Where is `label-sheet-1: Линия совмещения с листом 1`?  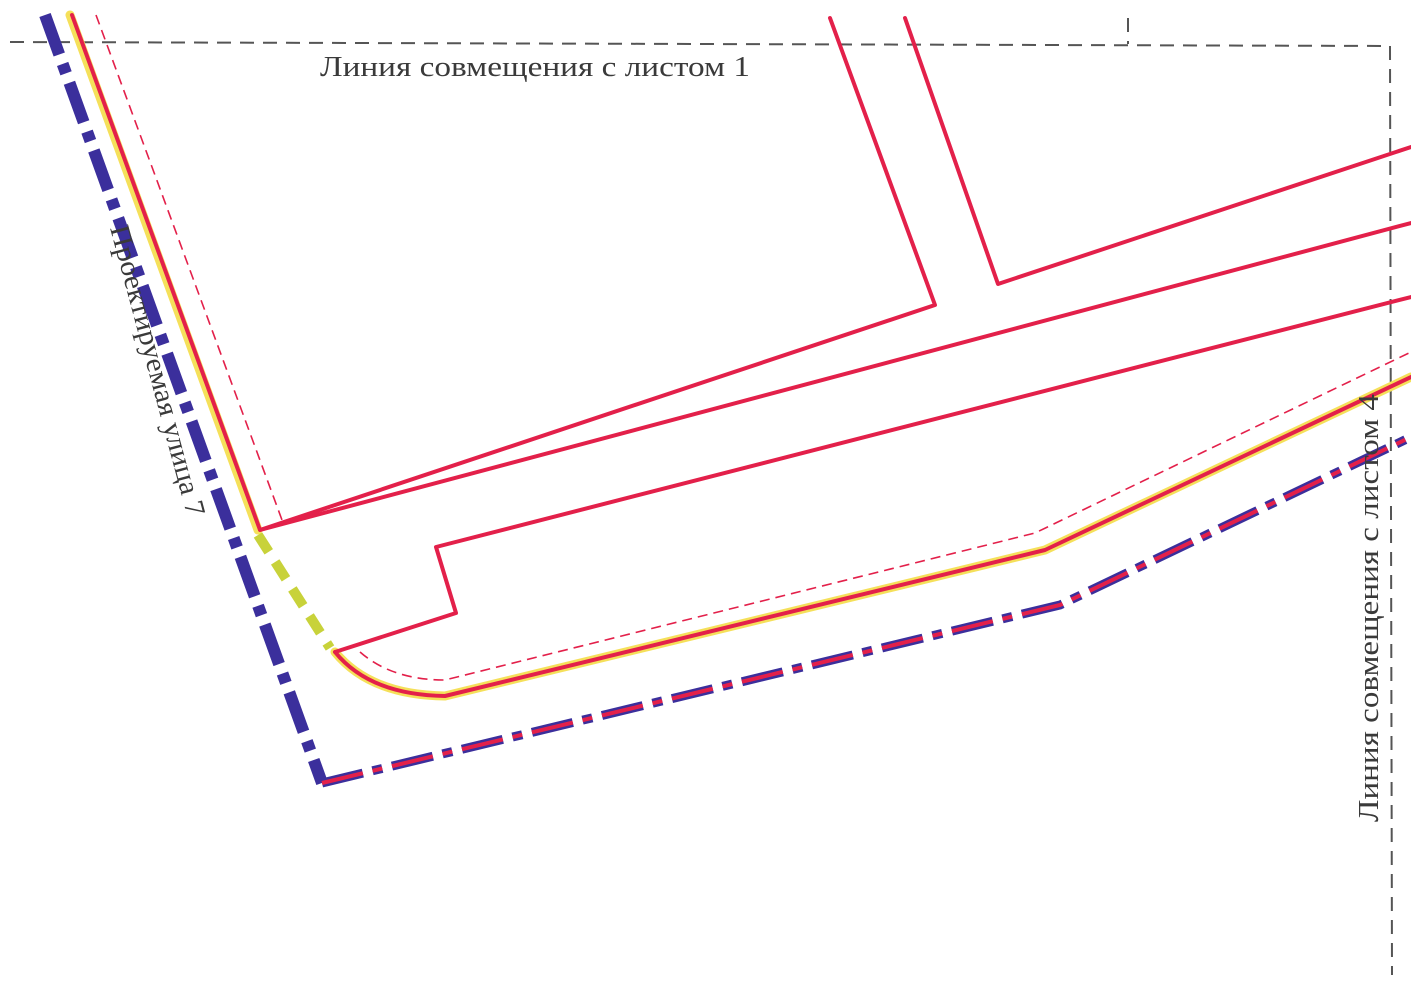
label-sheet-1: Линия совмещения с листом 1 is located at coordinates (535, 67).